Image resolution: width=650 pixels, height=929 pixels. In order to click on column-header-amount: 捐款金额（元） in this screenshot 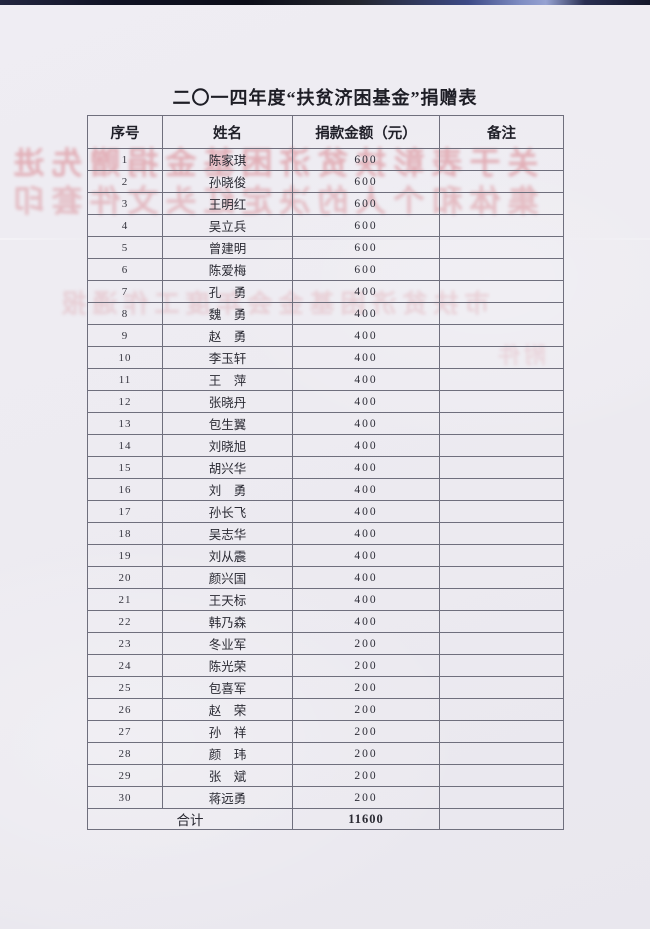, I will do `click(366, 132)`.